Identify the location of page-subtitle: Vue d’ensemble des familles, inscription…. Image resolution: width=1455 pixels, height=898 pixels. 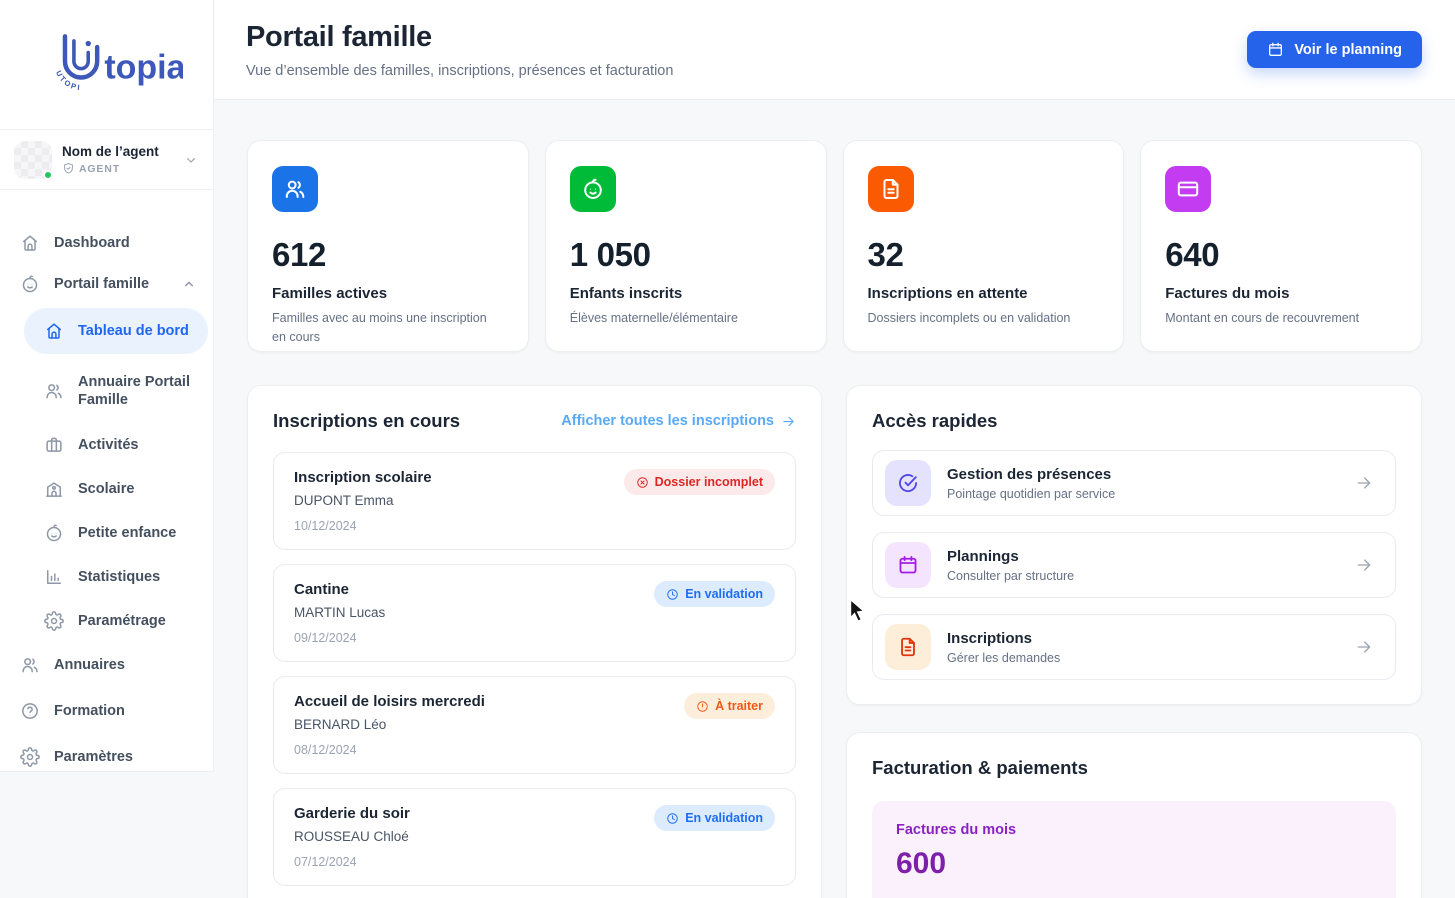
(460, 70).